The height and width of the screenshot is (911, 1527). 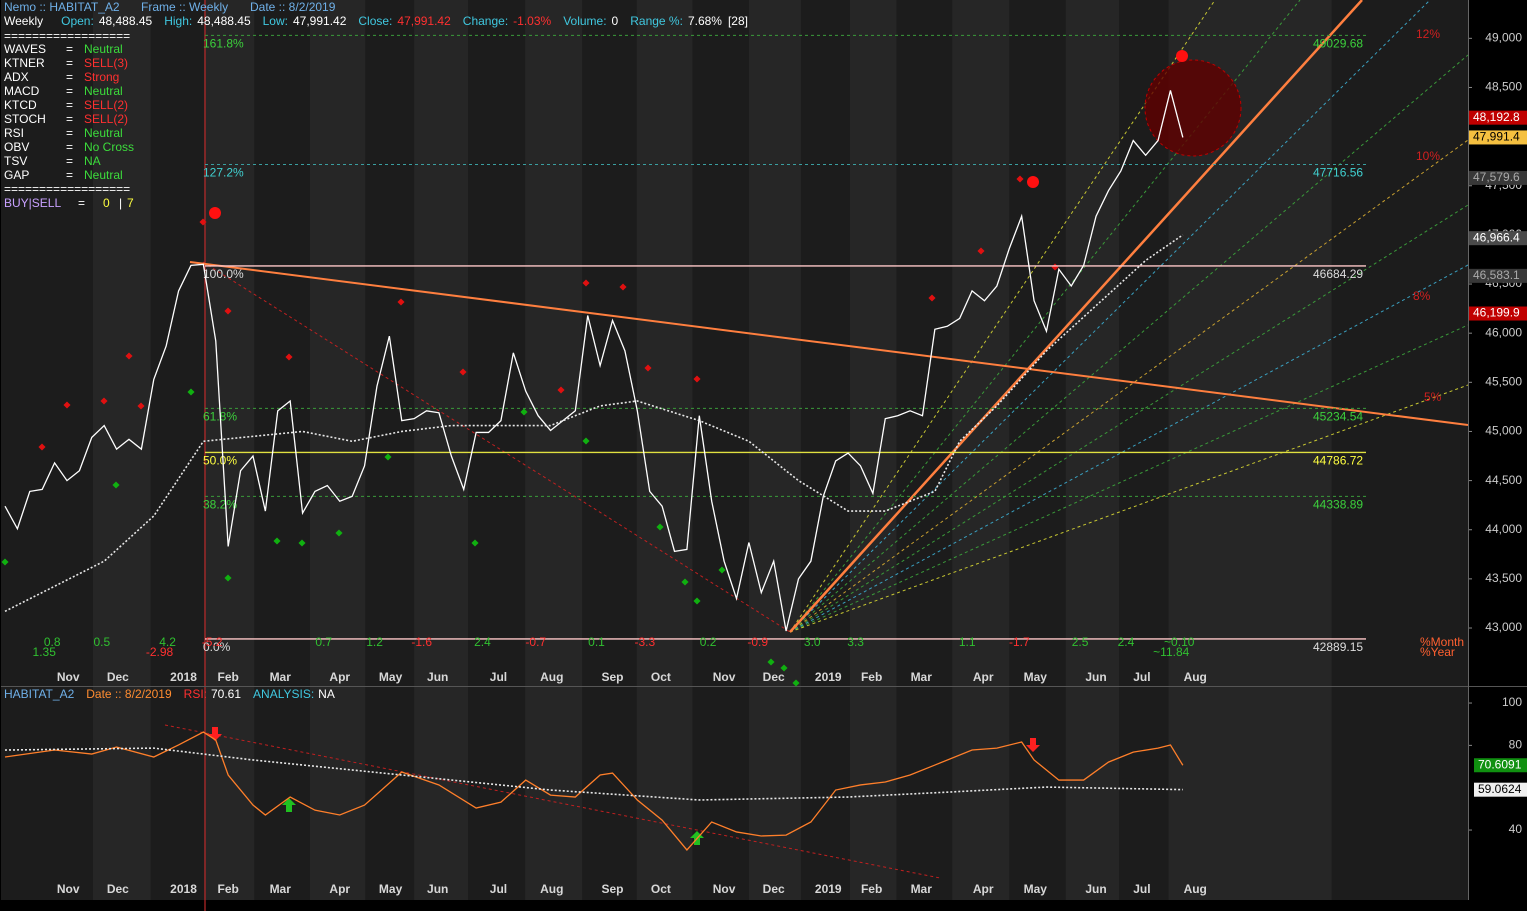 What do you see at coordinates (1141, 889) in the screenshot?
I see `x-tick-label: Jul` at bounding box center [1141, 889].